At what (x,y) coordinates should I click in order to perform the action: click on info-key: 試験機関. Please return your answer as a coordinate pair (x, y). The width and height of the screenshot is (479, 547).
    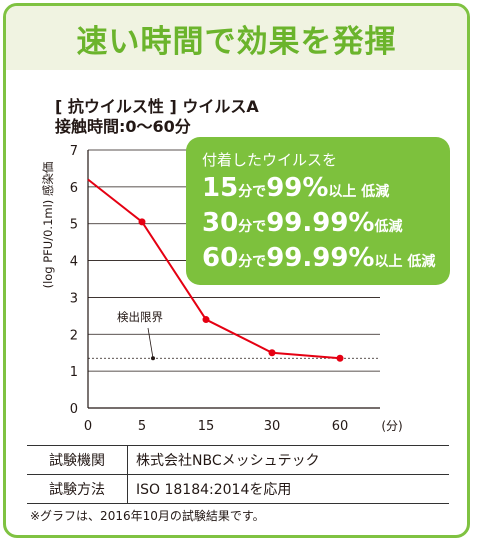
    Looking at the image, I should click on (77, 460).